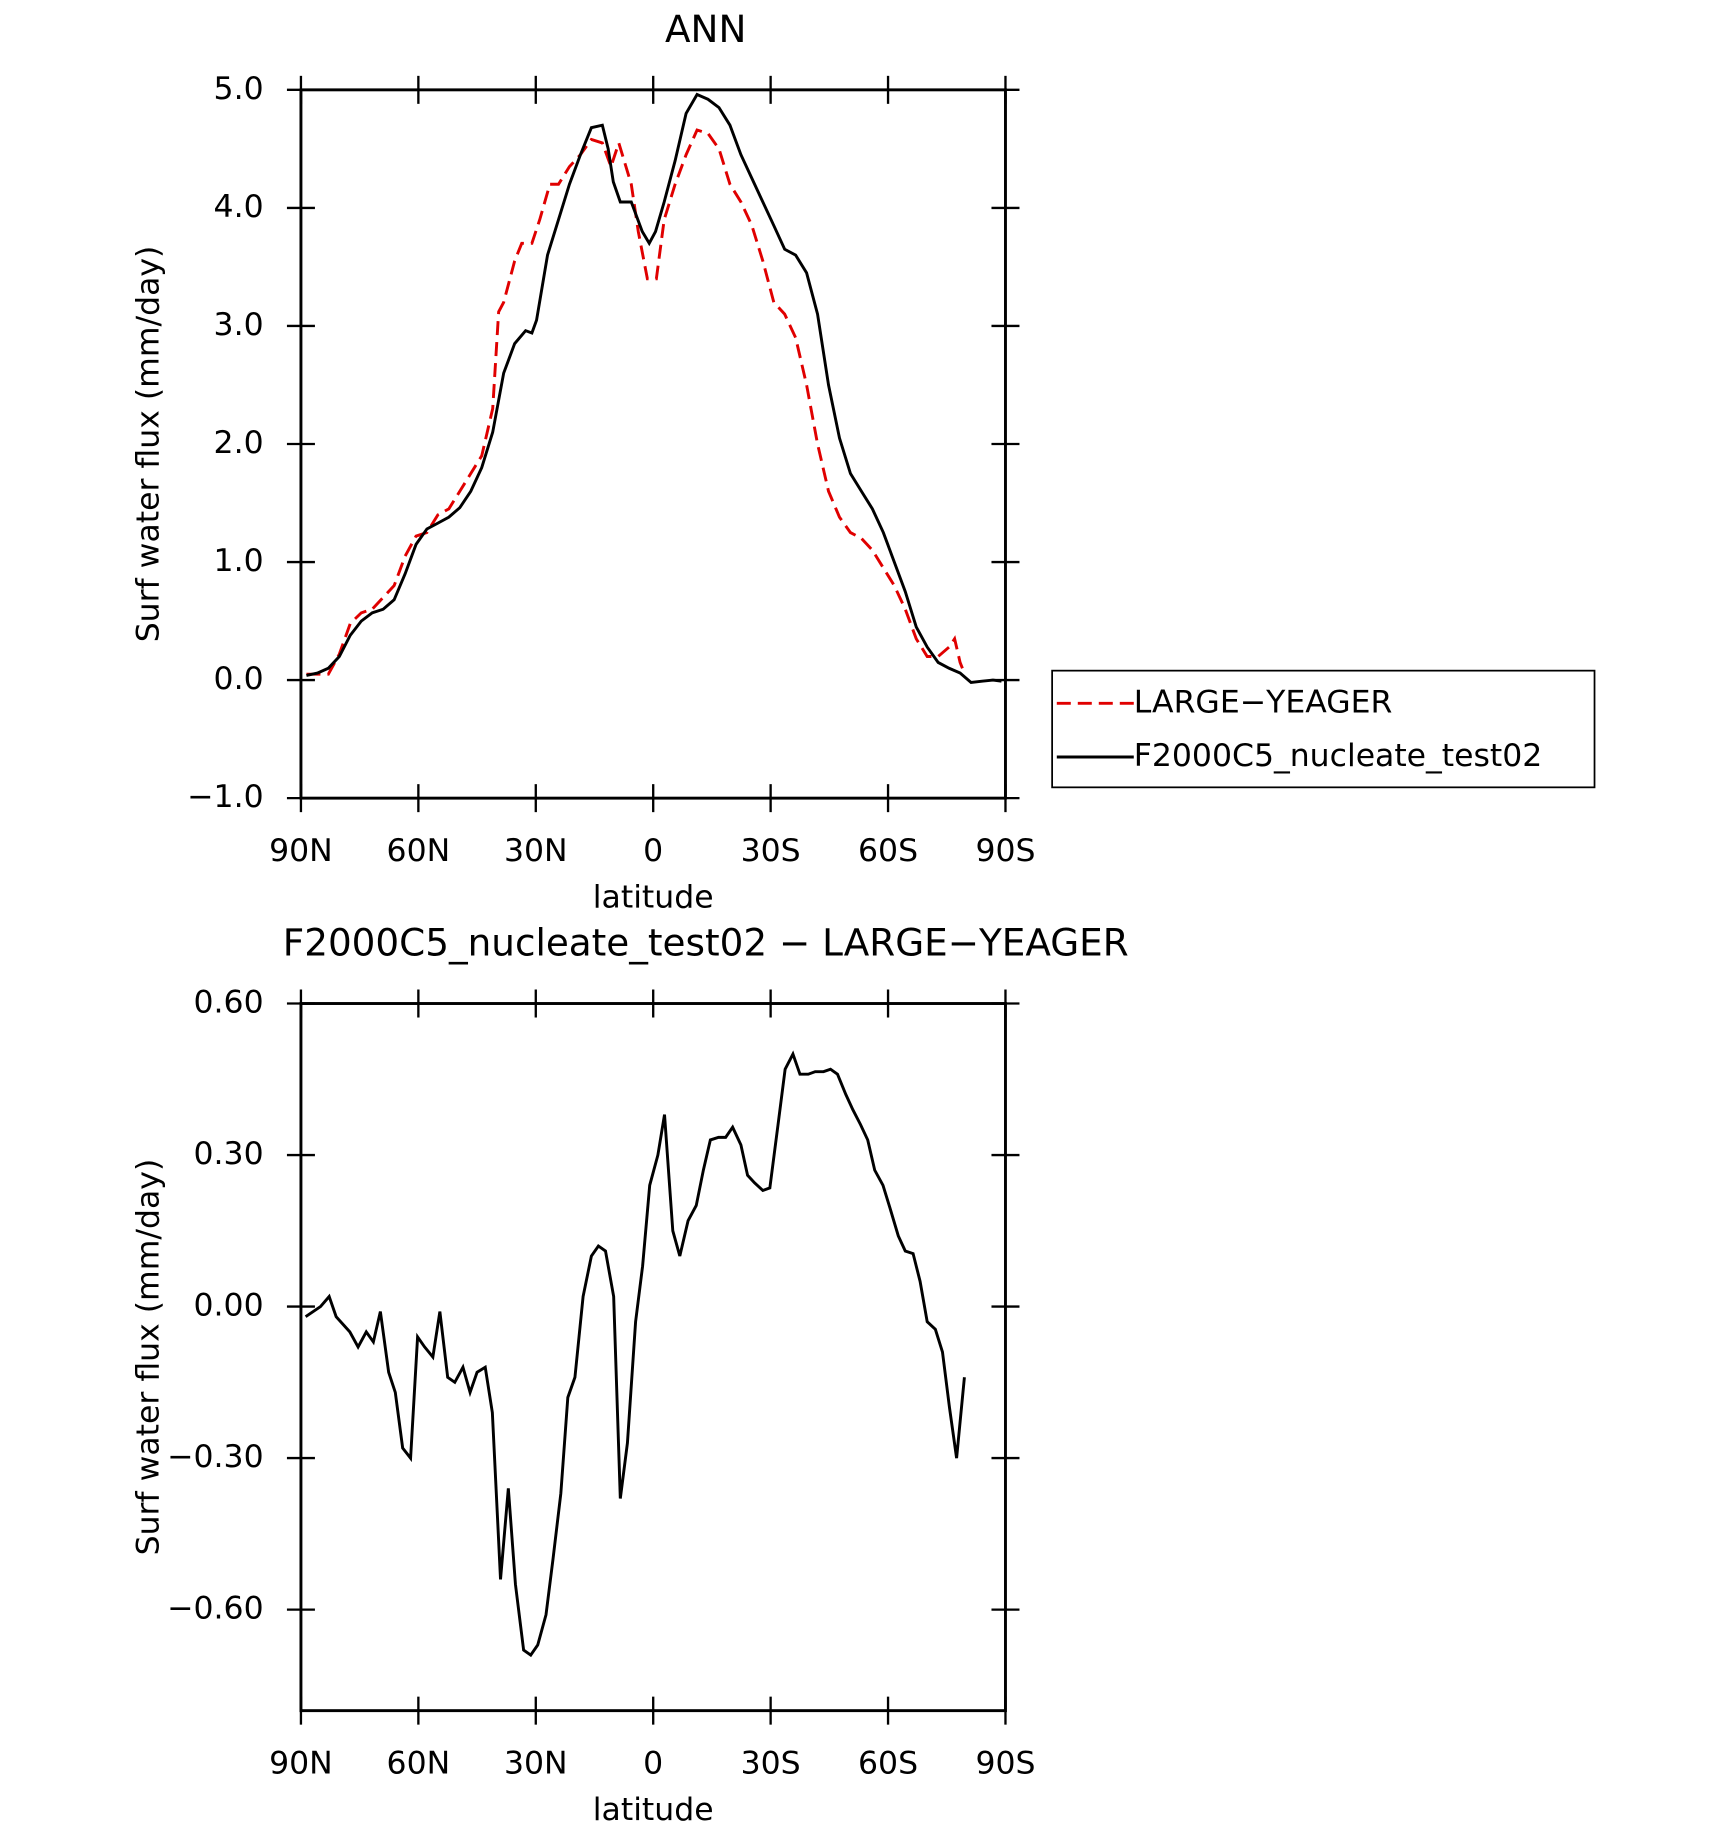  I want to click on y-tick-label: 5.0, so click(239, 89).